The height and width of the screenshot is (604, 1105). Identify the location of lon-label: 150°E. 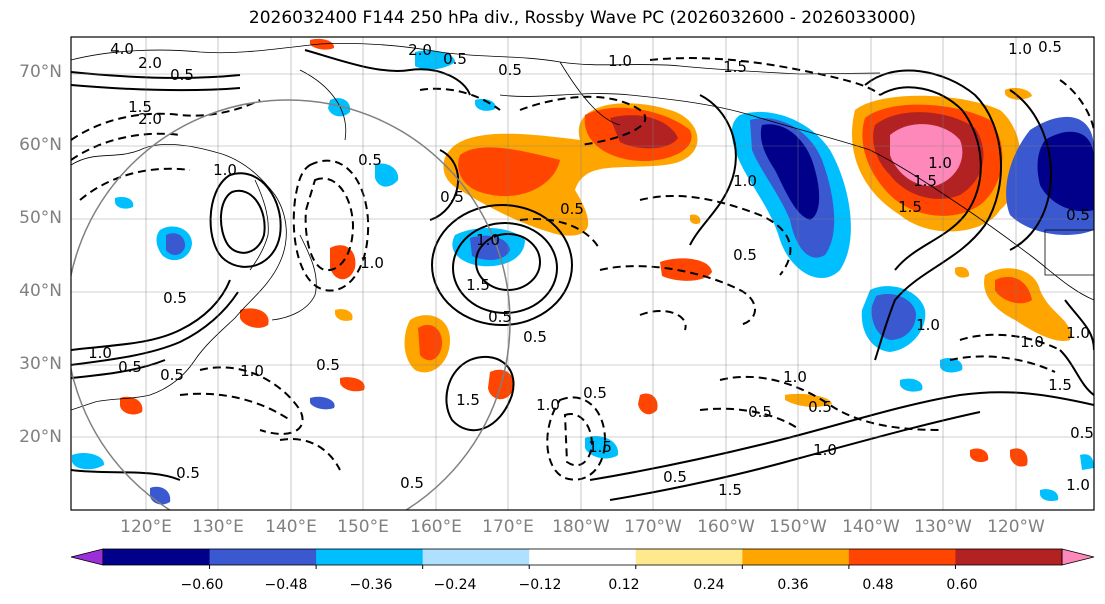
(363, 527).